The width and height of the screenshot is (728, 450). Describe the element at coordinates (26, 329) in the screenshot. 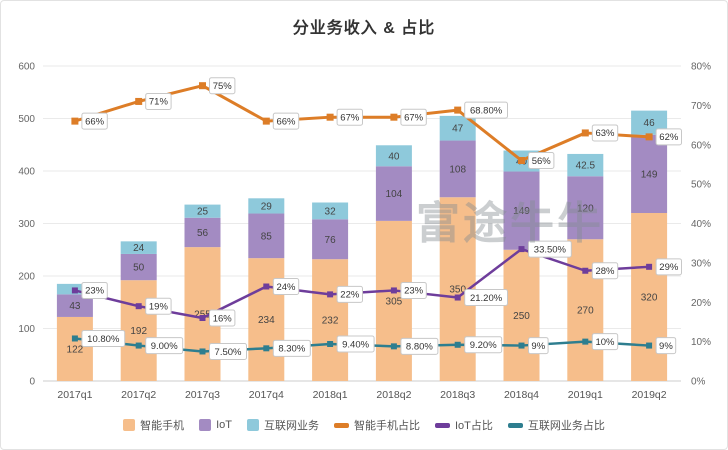

I see `left-axis-tick: 100` at that location.